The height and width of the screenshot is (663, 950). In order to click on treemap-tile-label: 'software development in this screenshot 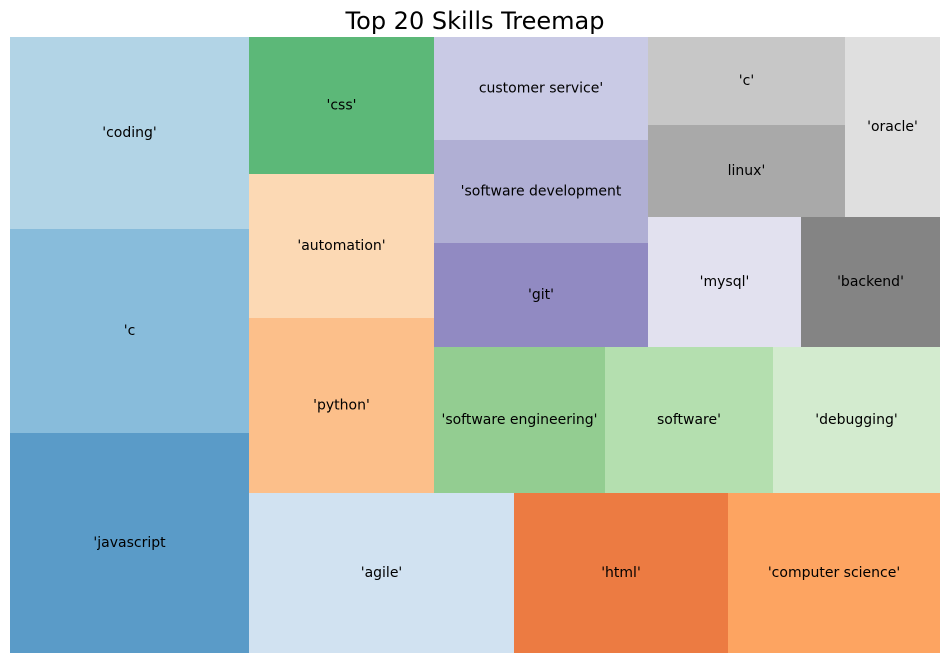, I will do `click(541, 192)`.